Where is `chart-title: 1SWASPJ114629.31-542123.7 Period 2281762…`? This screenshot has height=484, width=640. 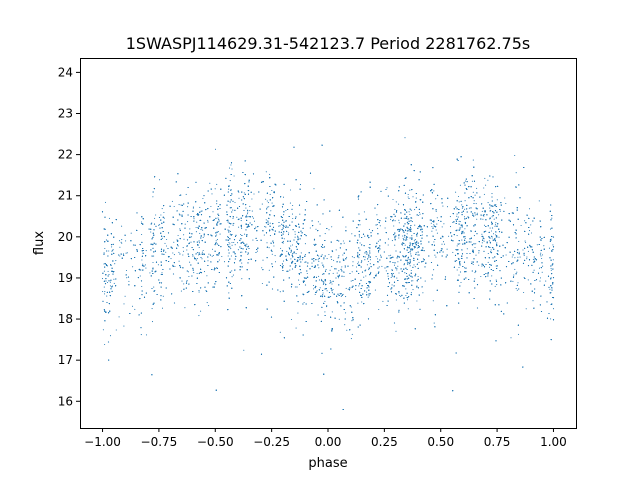 chart-title: 1SWASPJ114629.31-542123.7 Period 2281762… is located at coordinates (328, 43).